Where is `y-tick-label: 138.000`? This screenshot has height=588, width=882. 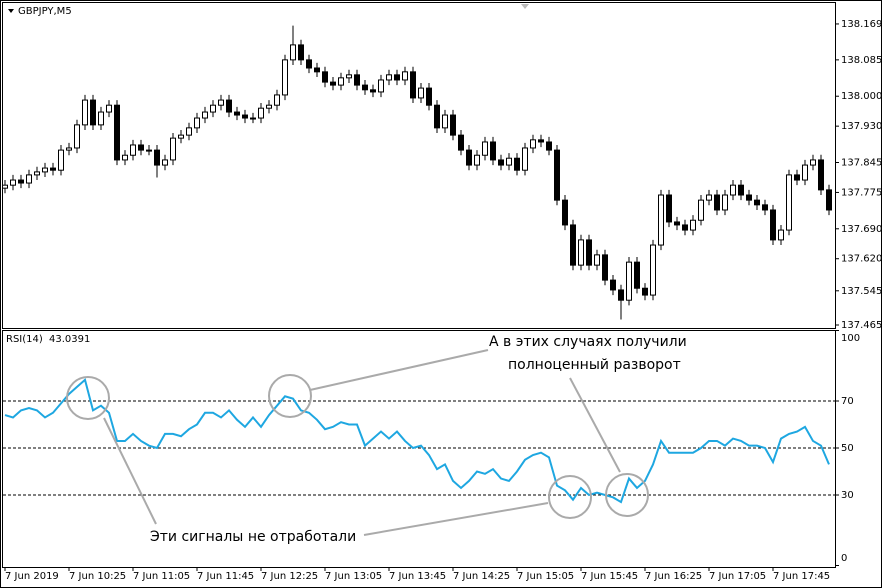 y-tick-label: 138.000 is located at coordinates (861, 96).